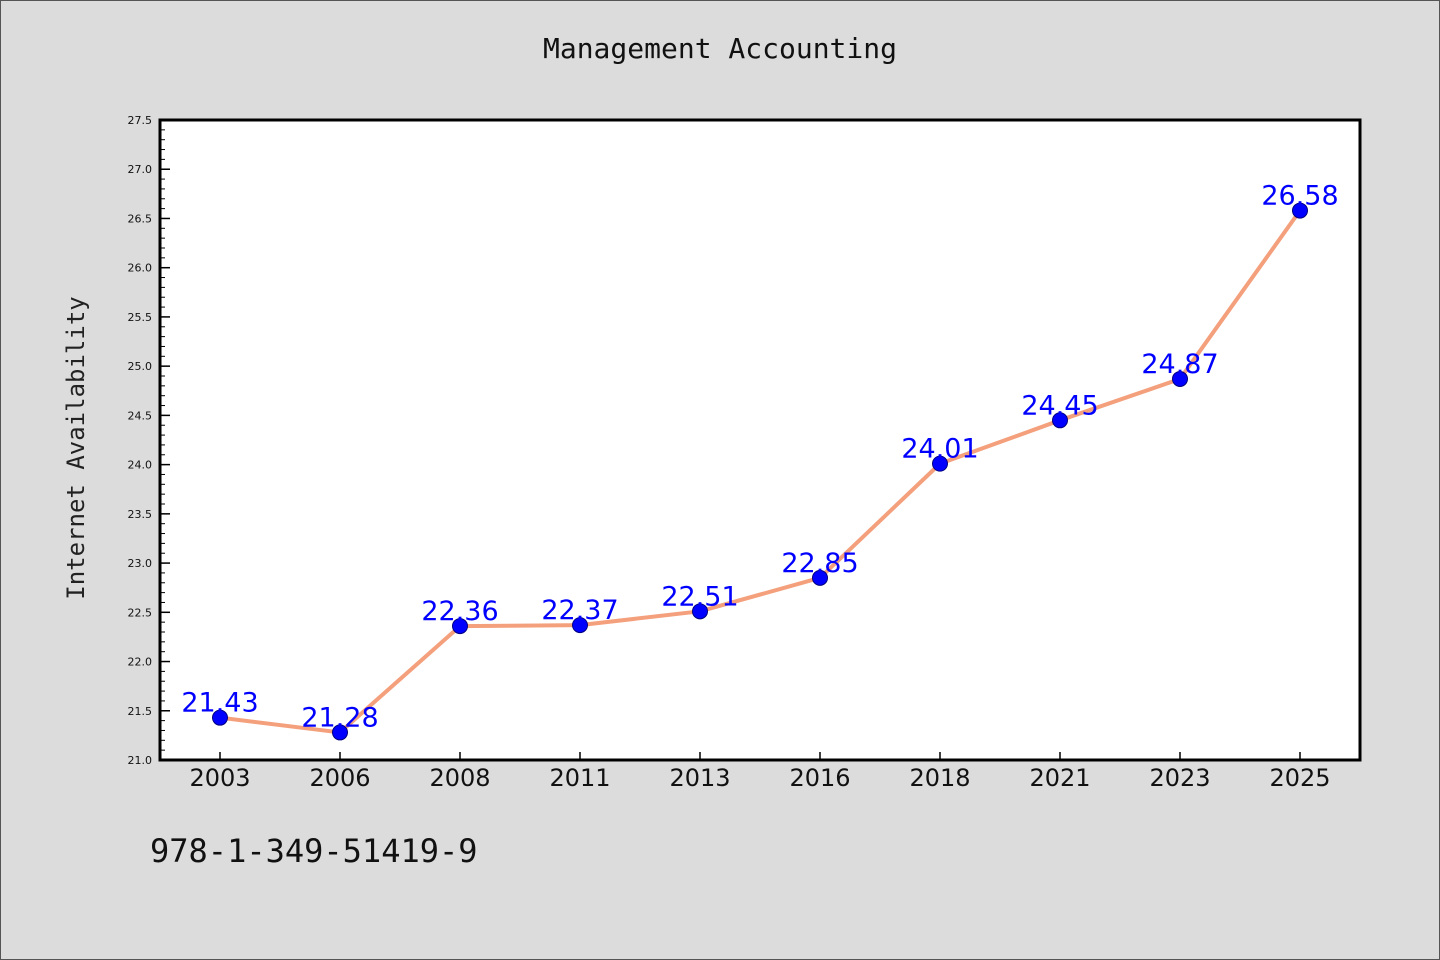 This screenshot has width=1440, height=960. I want to click on x-tick-label: 2008, so click(459, 778).